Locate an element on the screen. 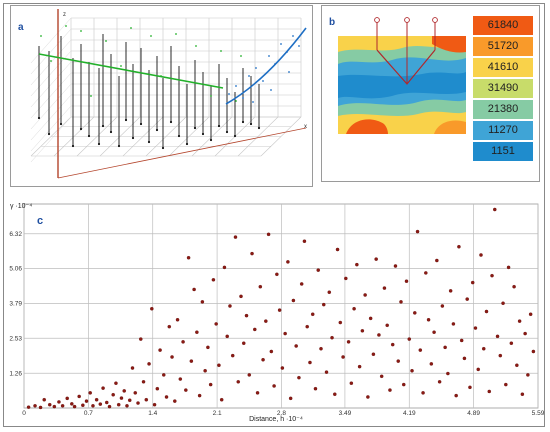  green-trend-curve is located at coordinates (131, 71).